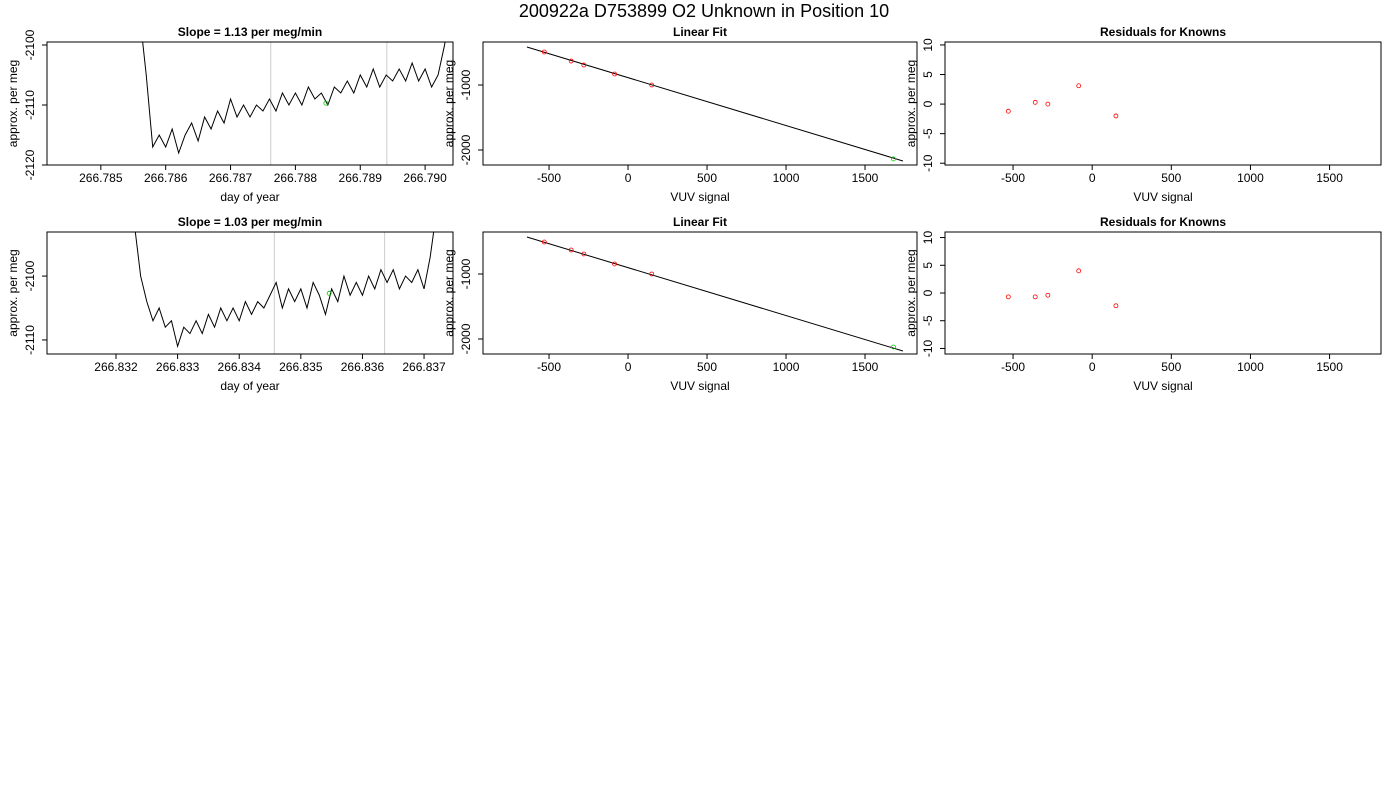 The image size is (1400, 800). I want to click on panel-title: Slope = 1.13 per meg/min, so click(250, 32).